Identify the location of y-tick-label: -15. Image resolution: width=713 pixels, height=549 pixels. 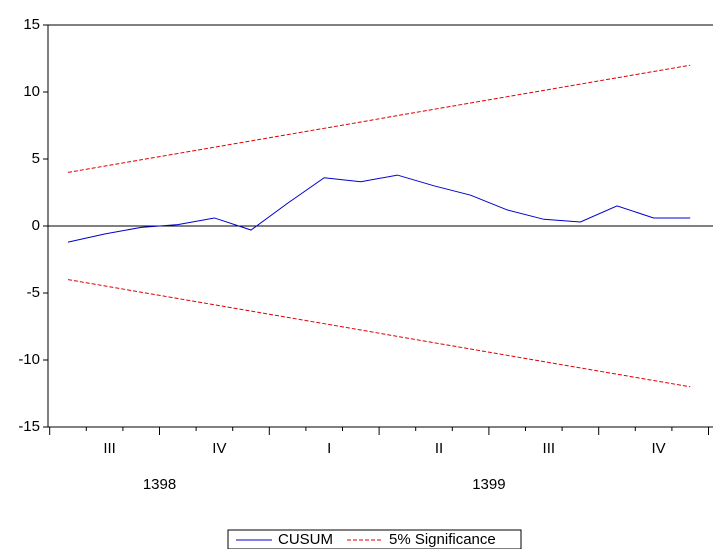
(29, 426).